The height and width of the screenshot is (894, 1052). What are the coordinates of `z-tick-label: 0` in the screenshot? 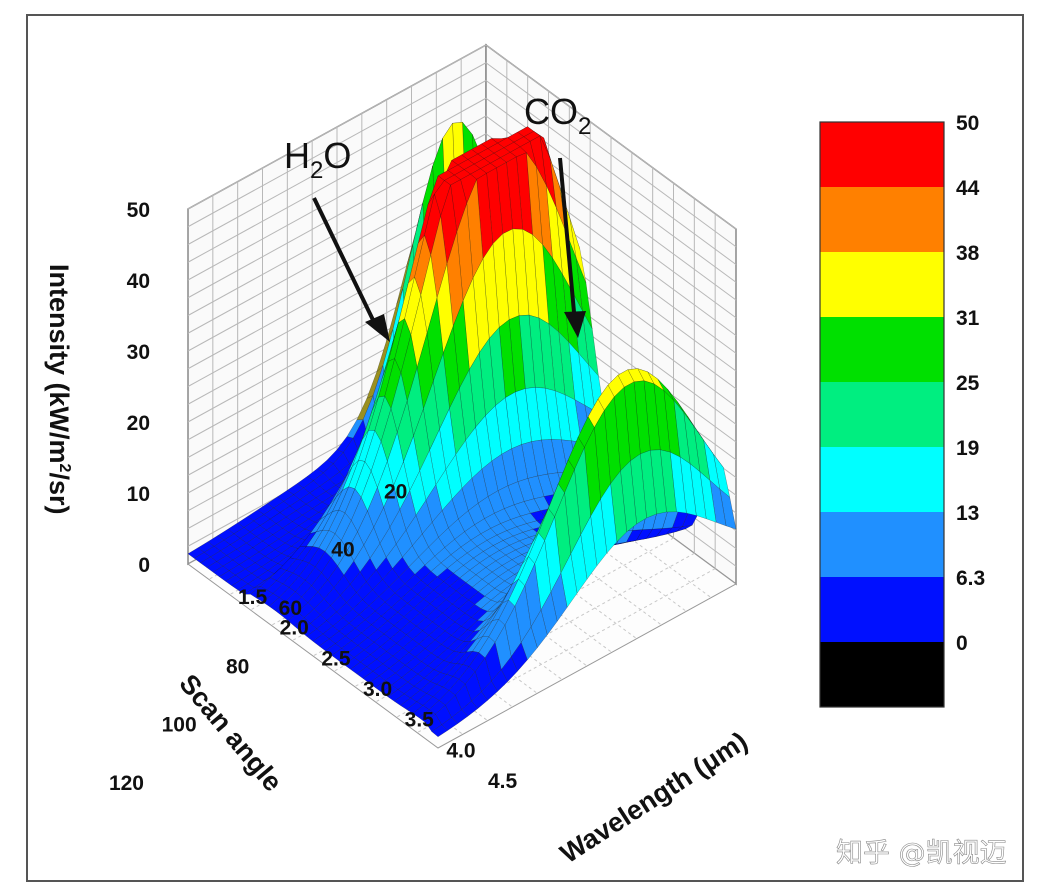 It's located at (144, 565).